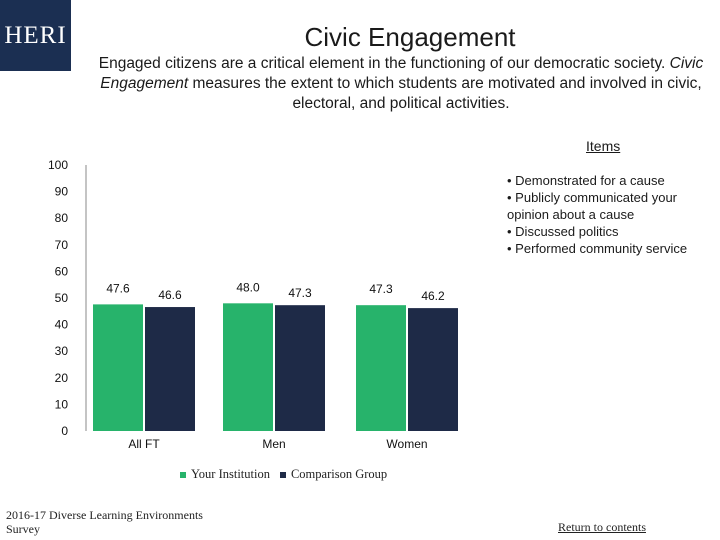 The image size is (720, 540). I want to click on y-tick-label: 10, so click(62, 404).